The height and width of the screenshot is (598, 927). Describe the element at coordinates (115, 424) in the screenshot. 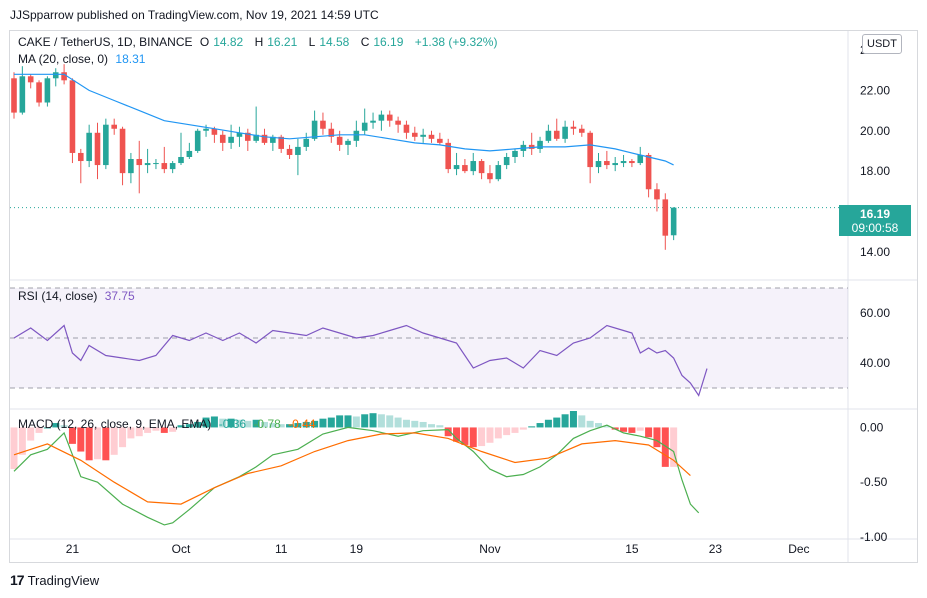

I see `macd-label: MACD (12, 26, close, 9, EMA, EMA)` at that location.